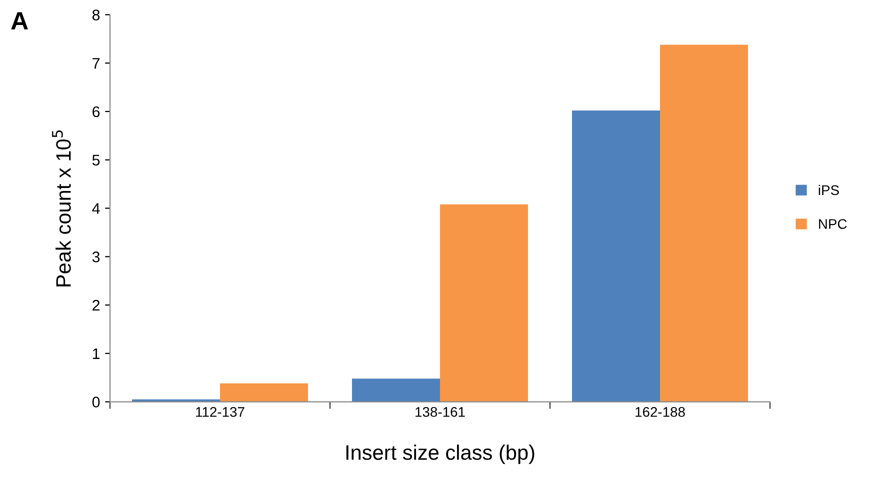 The height and width of the screenshot is (490, 880). What do you see at coordinates (660, 412) in the screenshot?
I see `x-tick-label: 162-188` at bounding box center [660, 412].